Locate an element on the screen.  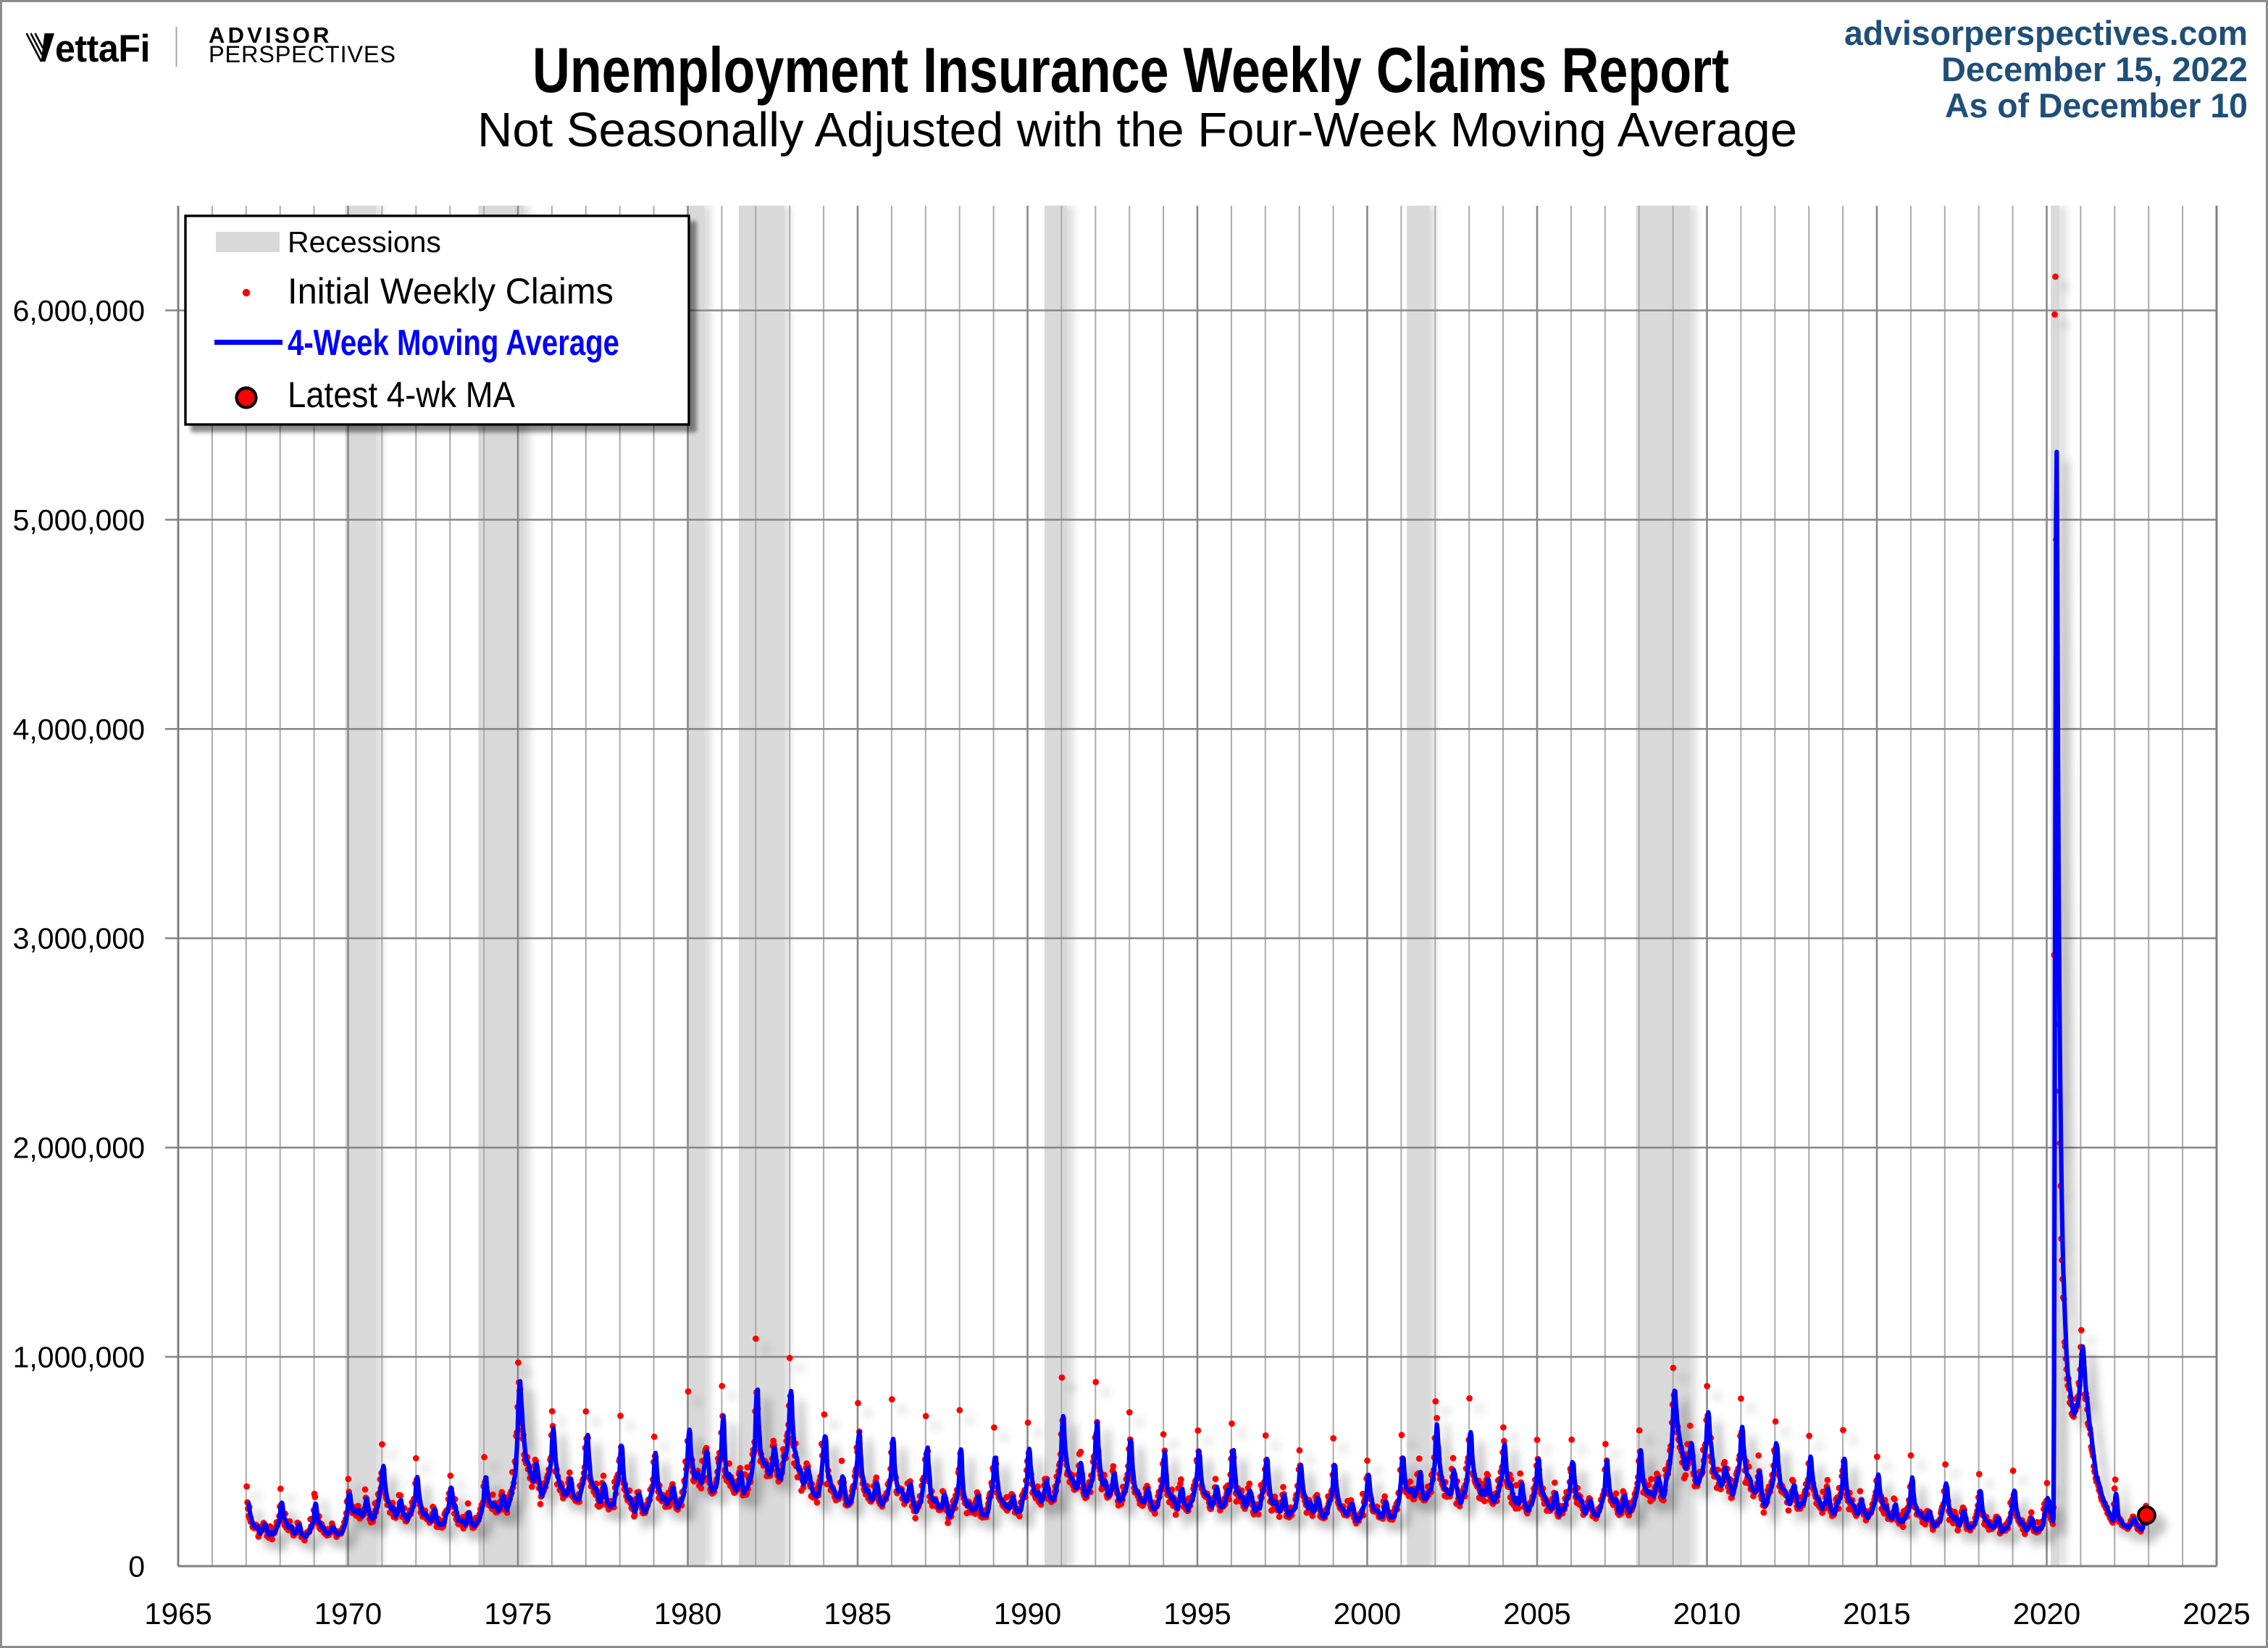
svg-text: 1,000,000 is located at coordinates (79, 1357).